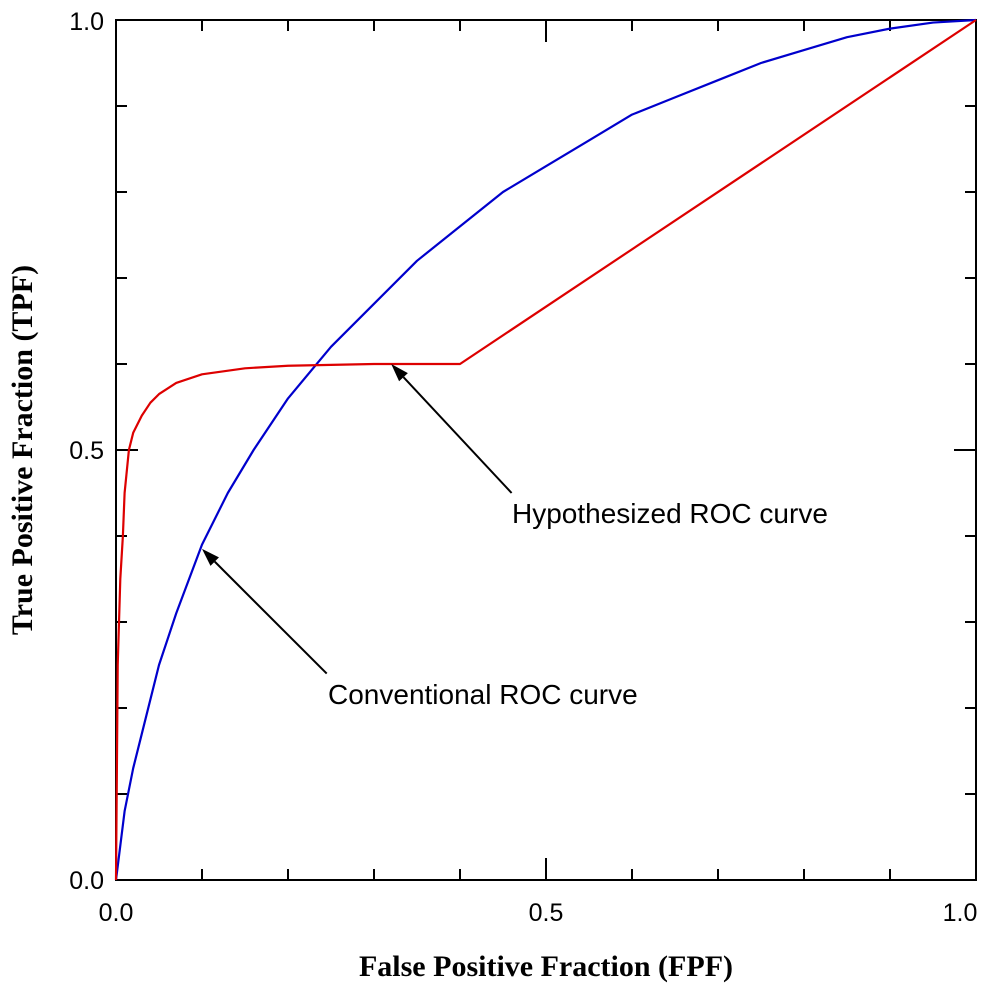  Describe the element at coordinates (86, 451) in the screenshot. I see `y-tick-label-1: 0.5` at that location.